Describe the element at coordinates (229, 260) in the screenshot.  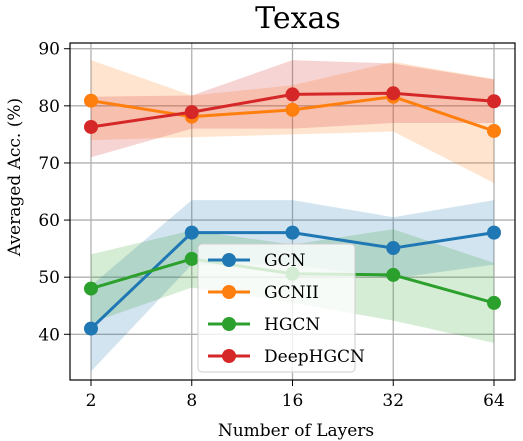
I see `gcn-legend-marker` at that location.